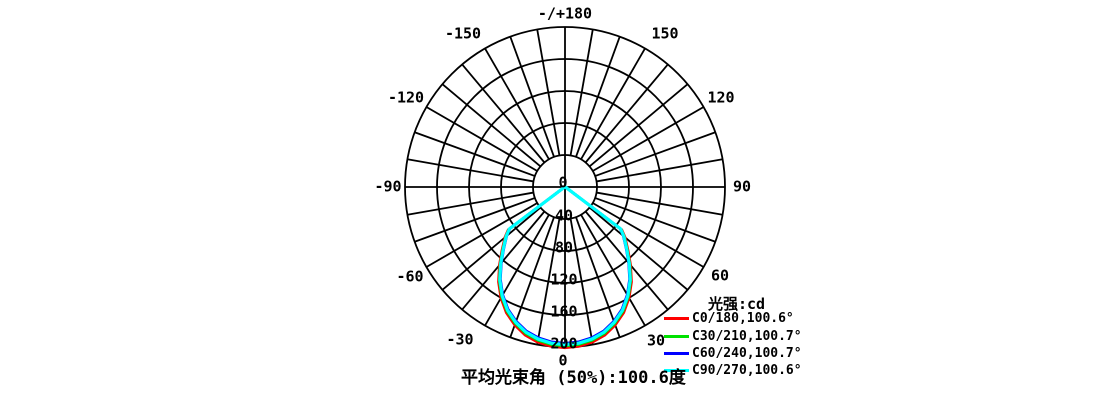  I want to click on legend-item-label: C0/180,100.6°, so click(743, 319).